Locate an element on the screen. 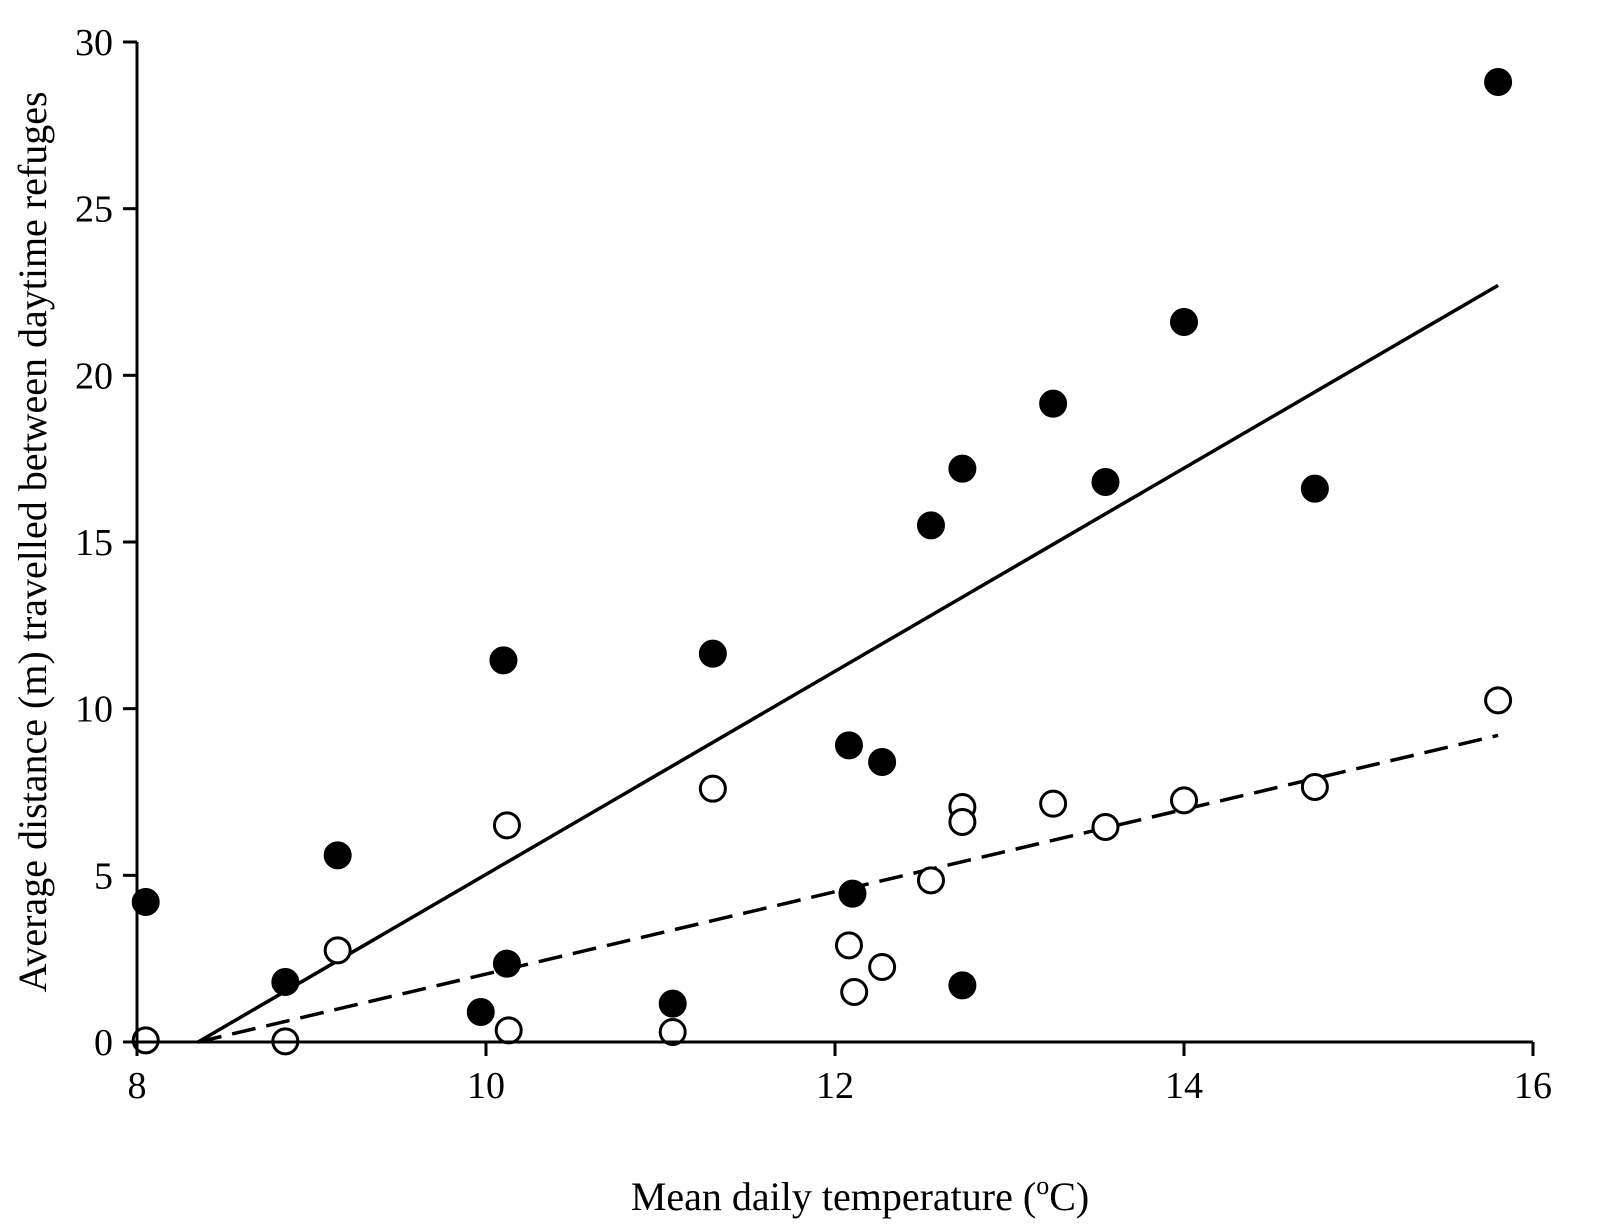 The height and width of the screenshot is (1225, 1608). x-tick-label: 16 is located at coordinates (1533, 1086).